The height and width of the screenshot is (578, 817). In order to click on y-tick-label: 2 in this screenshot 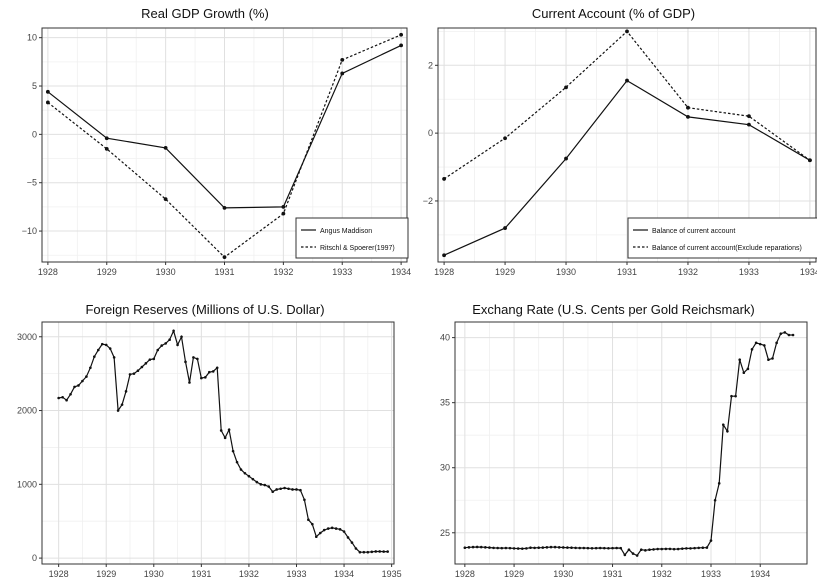, I will do `click(430, 65)`.